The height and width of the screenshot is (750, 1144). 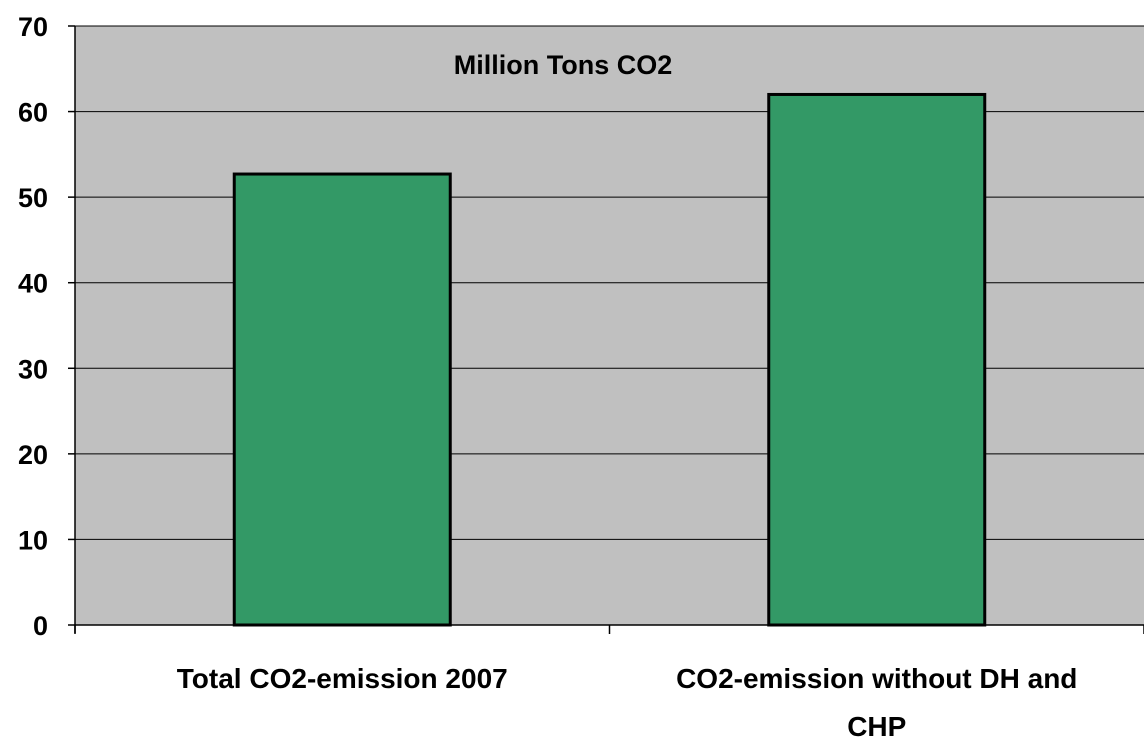 I want to click on y-tick-label: 0, so click(x=40, y=626).